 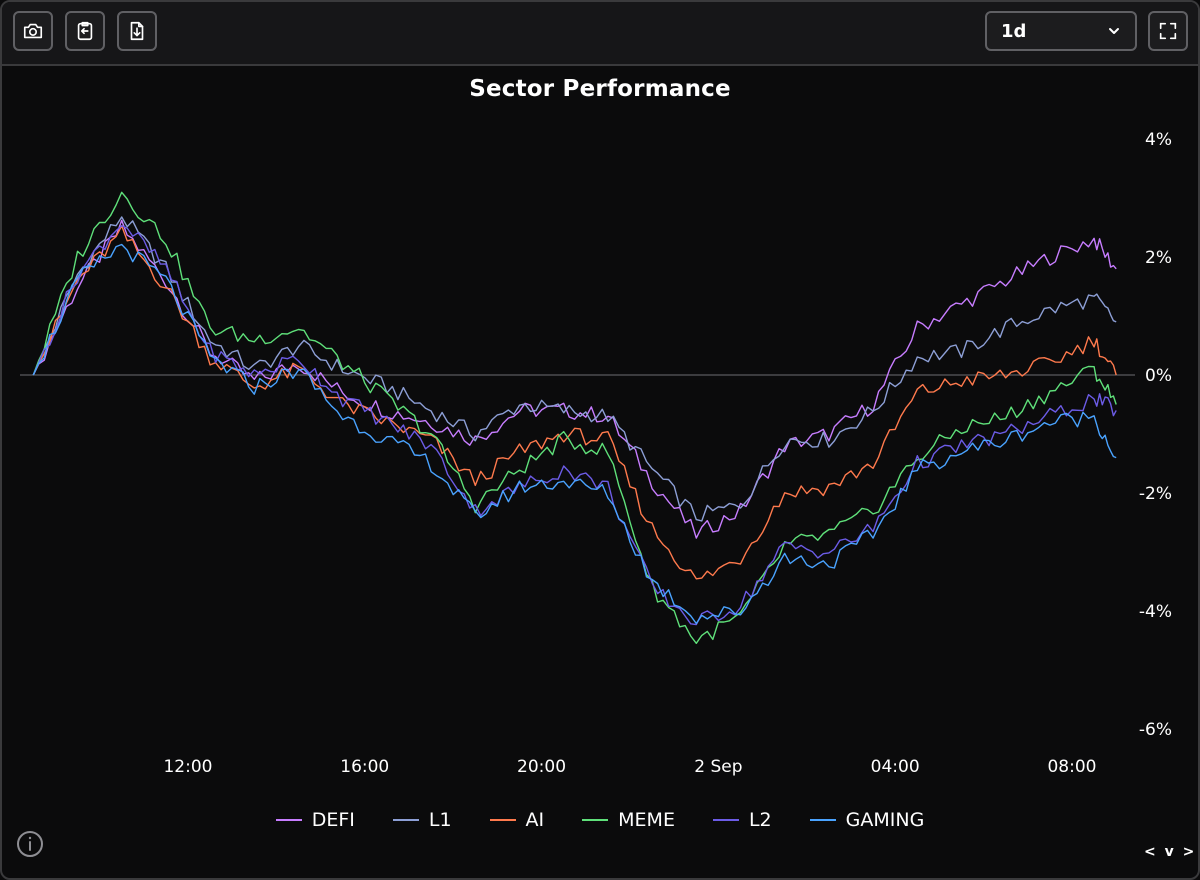 I want to click on fullscreen-icon, so click(x=1168, y=31).